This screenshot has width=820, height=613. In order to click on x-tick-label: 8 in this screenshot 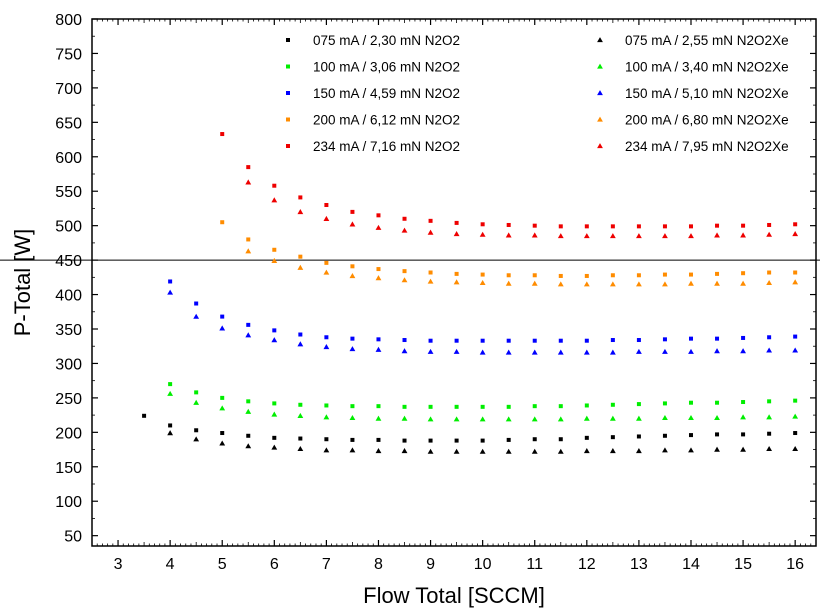, I will do `click(378, 564)`.